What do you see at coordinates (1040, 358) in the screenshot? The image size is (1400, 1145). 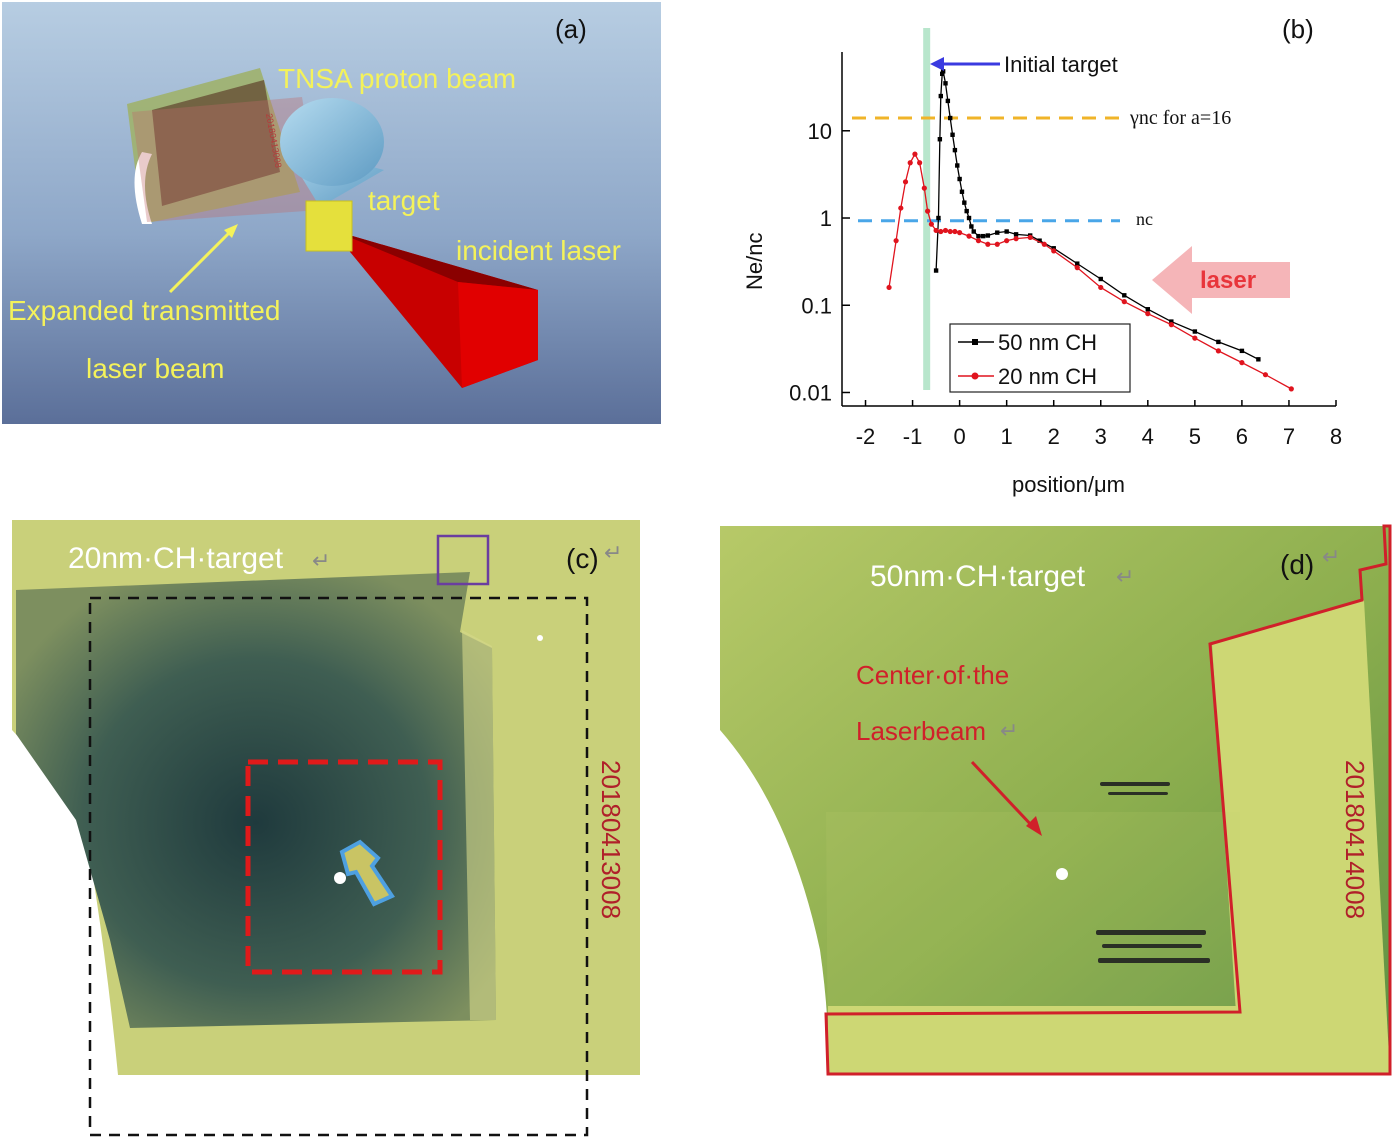 I see `legend-box` at bounding box center [1040, 358].